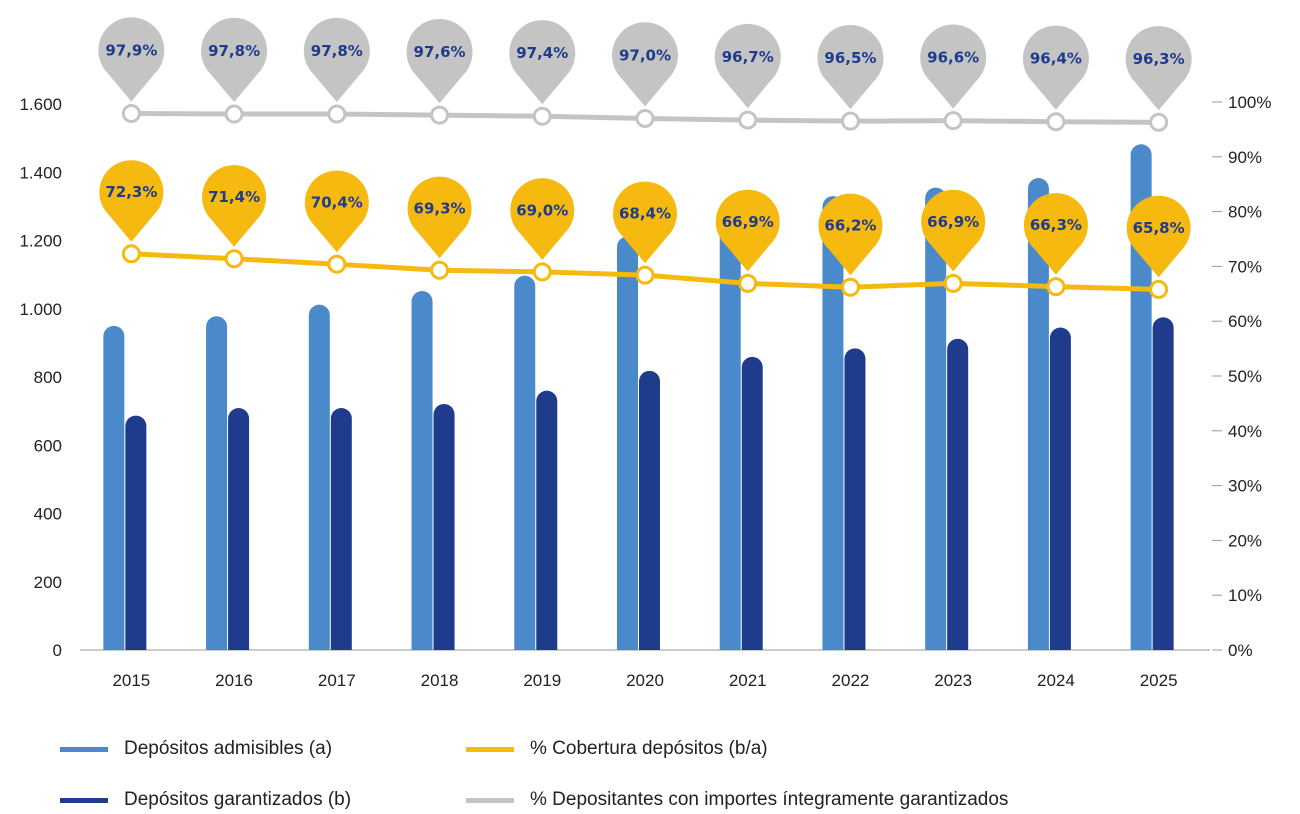 The image size is (1300, 814). What do you see at coordinates (1245, 157) in the screenshot?
I see `right-tick-label: 90%` at bounding box center [1245, 157].